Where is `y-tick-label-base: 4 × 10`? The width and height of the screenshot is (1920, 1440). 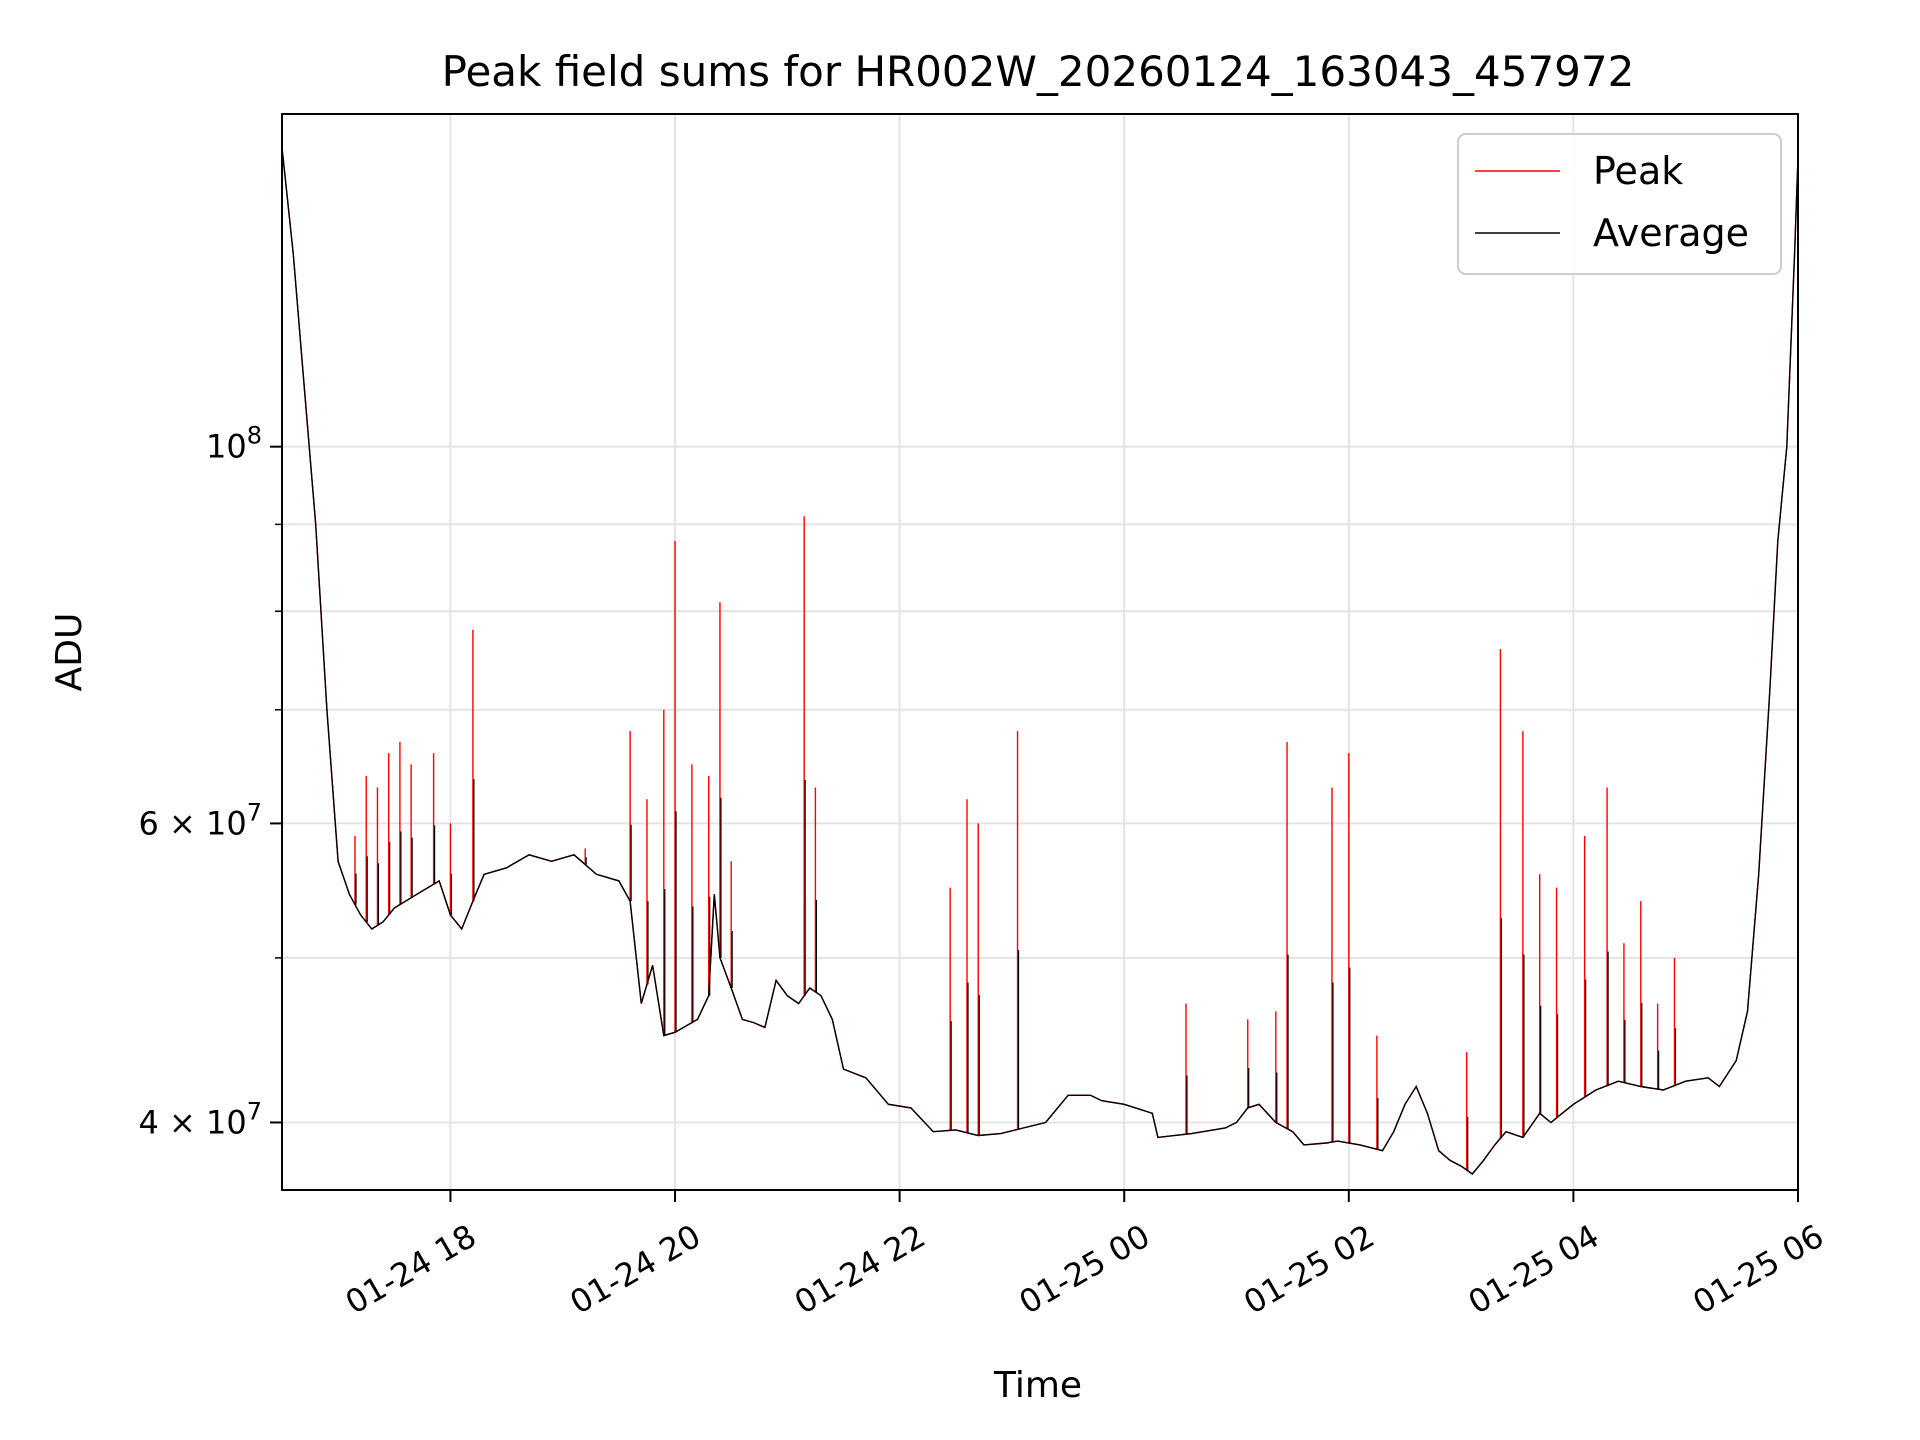
y-tick-label-base: 4 × 10 is located at coordinates (192, 1122).